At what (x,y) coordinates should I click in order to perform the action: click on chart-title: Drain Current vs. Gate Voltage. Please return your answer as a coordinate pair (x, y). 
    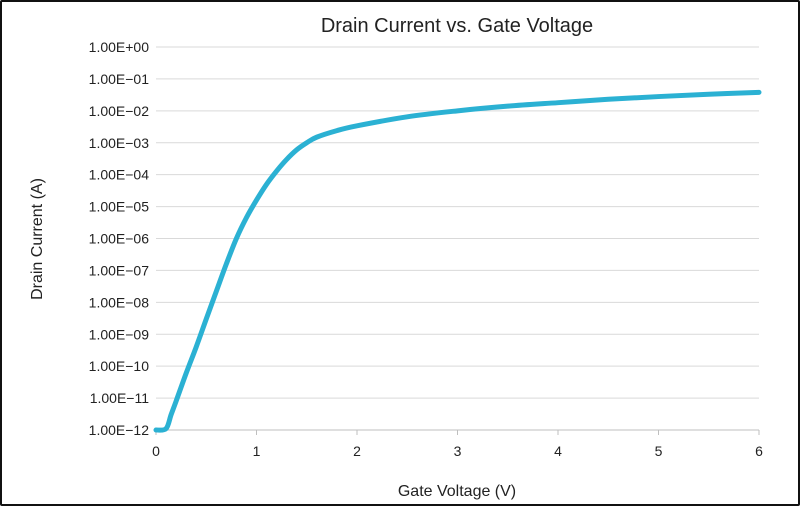
    Looking at the image, I should click on (457, 26).